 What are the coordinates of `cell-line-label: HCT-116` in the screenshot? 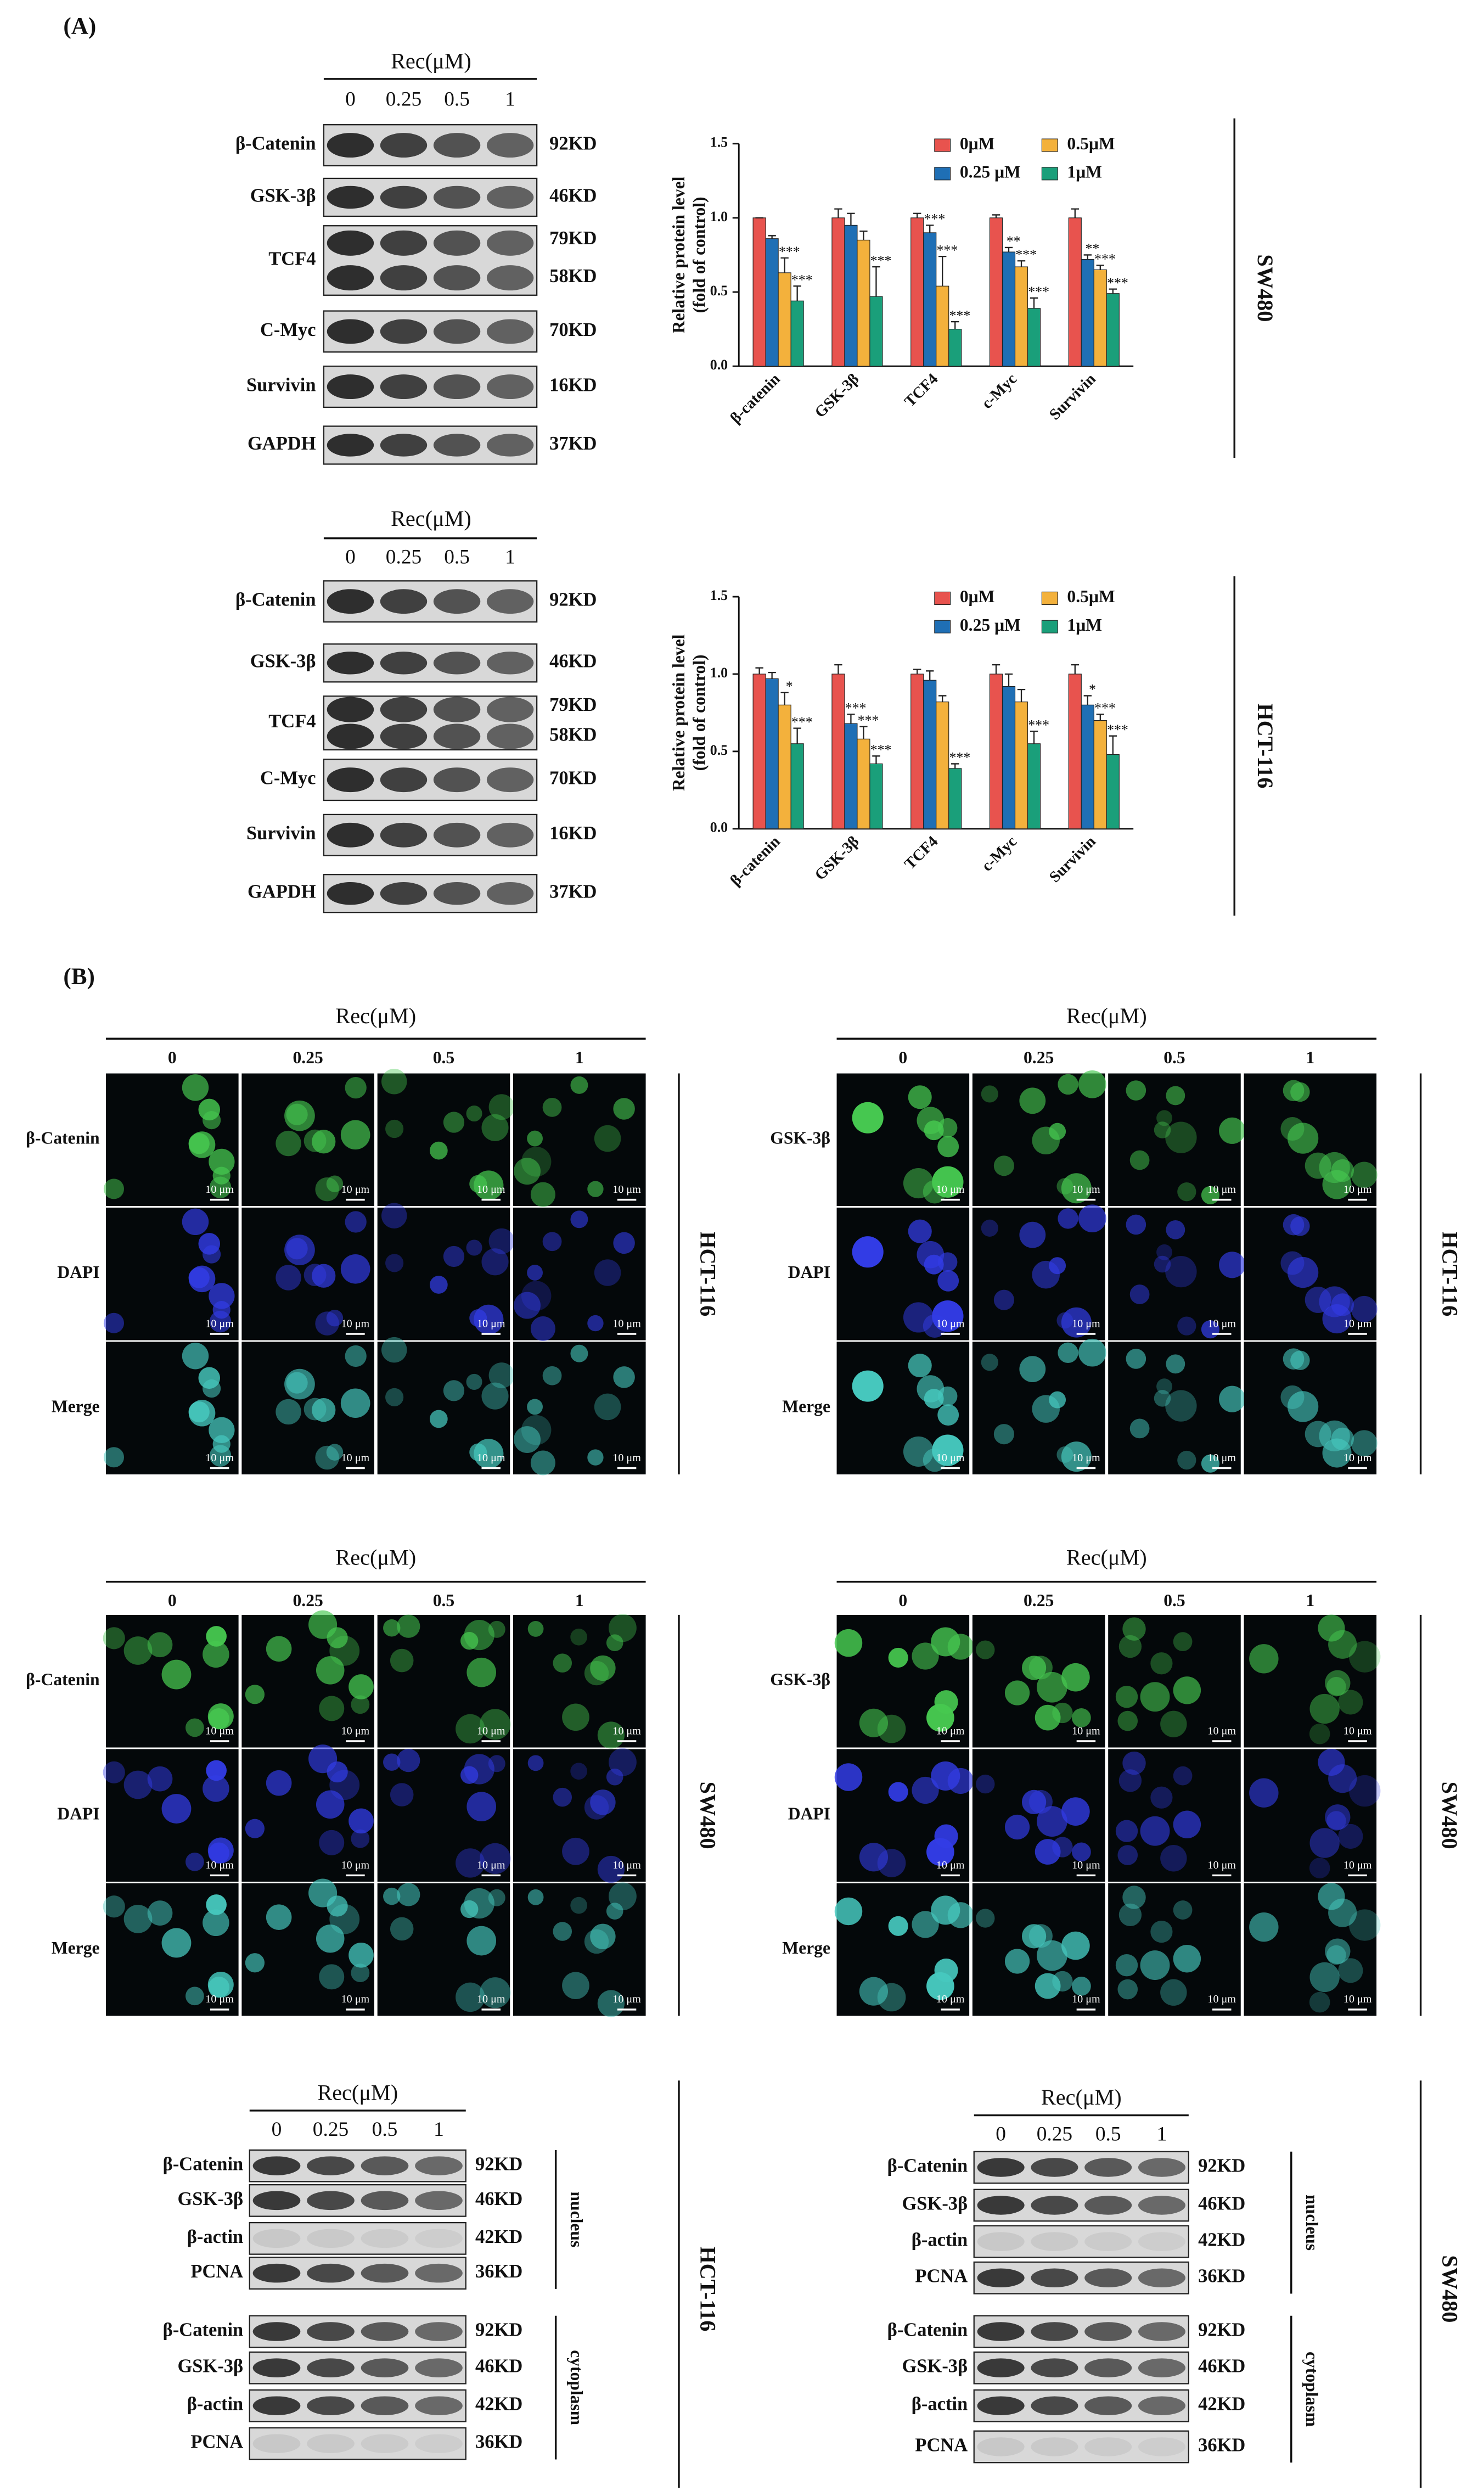 It's located at (708, 2288).